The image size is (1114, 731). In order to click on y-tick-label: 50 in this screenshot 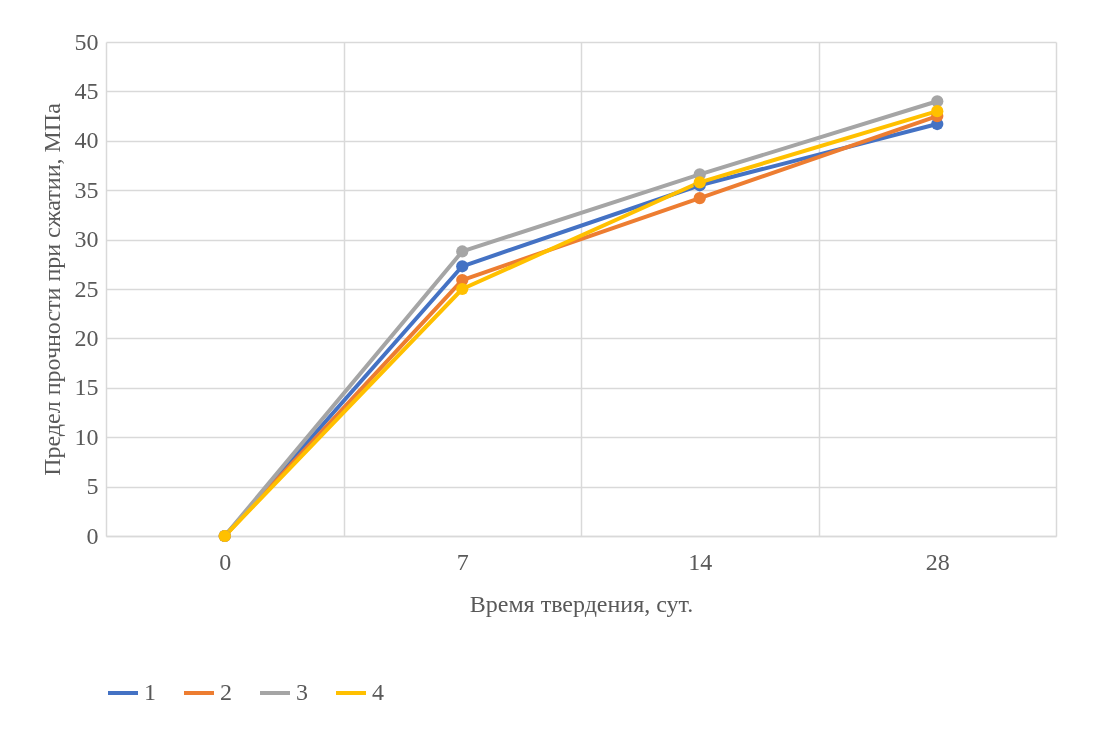, I will do `click(86, 41)`.